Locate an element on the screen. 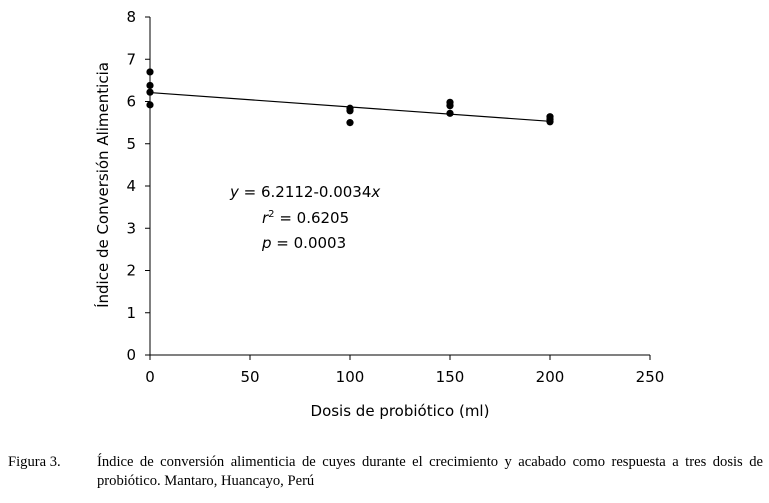 This screenshot has height=503, width=769. x-tick-label: 150 is located at coordinates (450, 377).